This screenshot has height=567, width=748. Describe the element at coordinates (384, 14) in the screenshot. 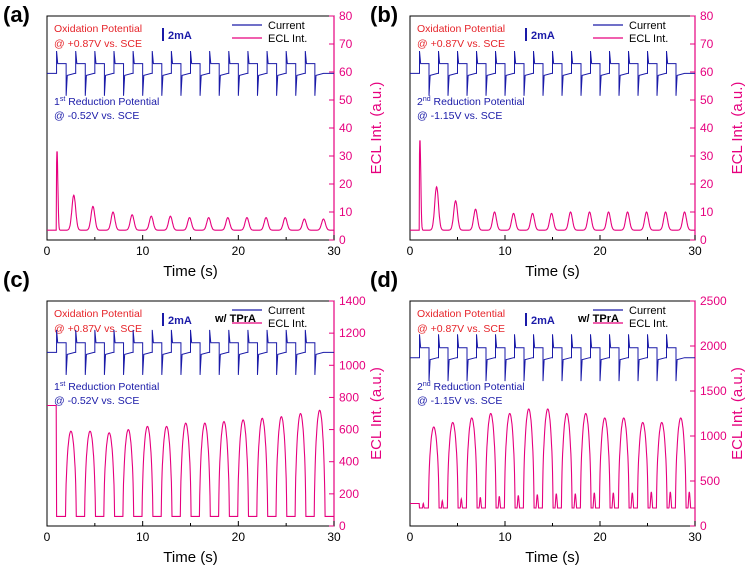

I see `panel-label: (b)` at that location.